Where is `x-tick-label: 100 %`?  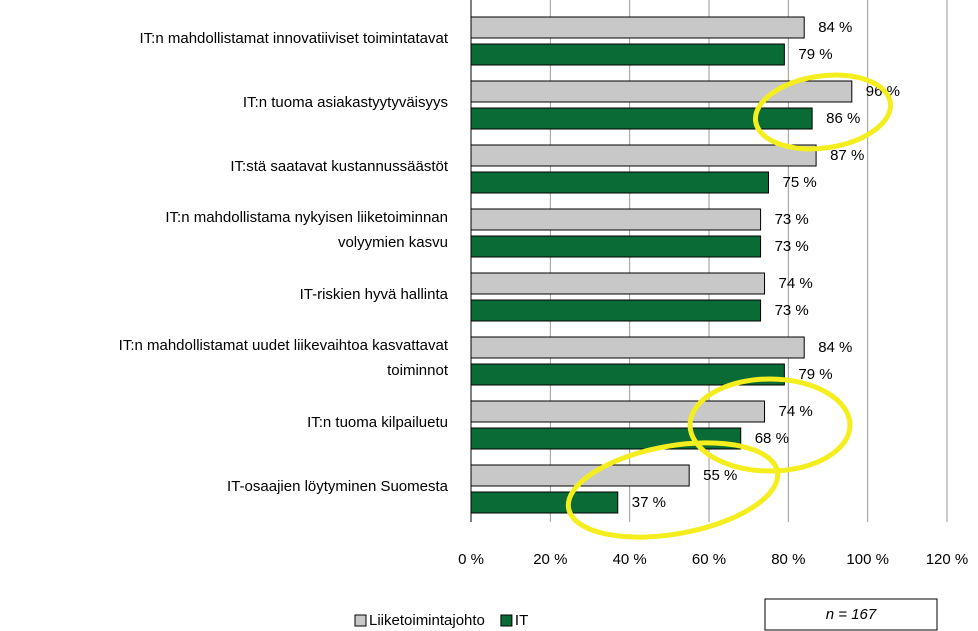 x-tick-label: 100 % is located at coordinates (867, 559).